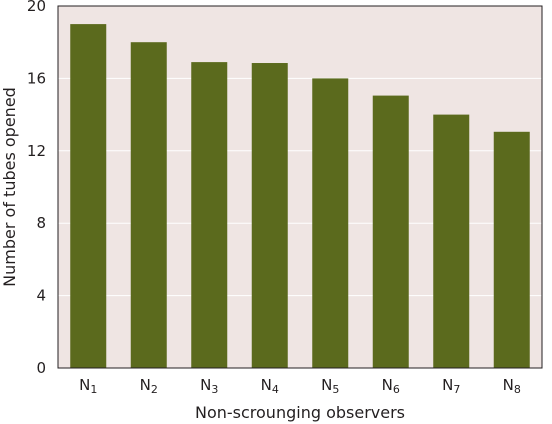 The image size is (552, 424). I want to click on x-tick-label: N4, so click(270, 386).